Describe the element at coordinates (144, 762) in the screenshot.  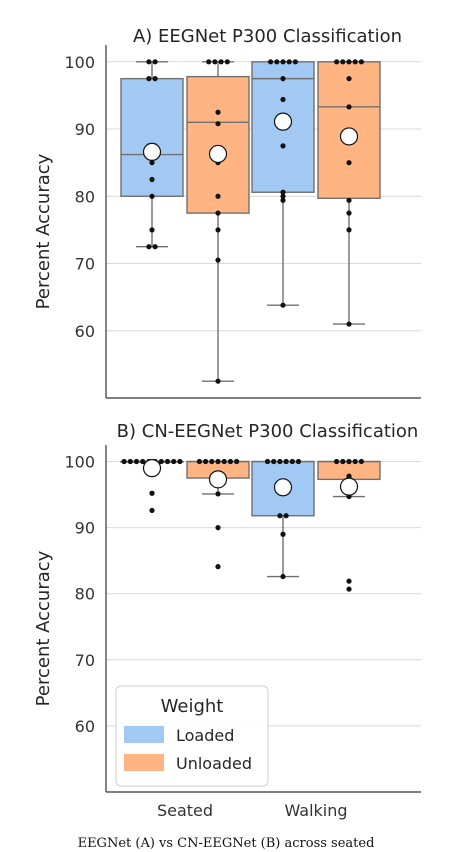
I see `legend-swatch-unloaded` at that location.